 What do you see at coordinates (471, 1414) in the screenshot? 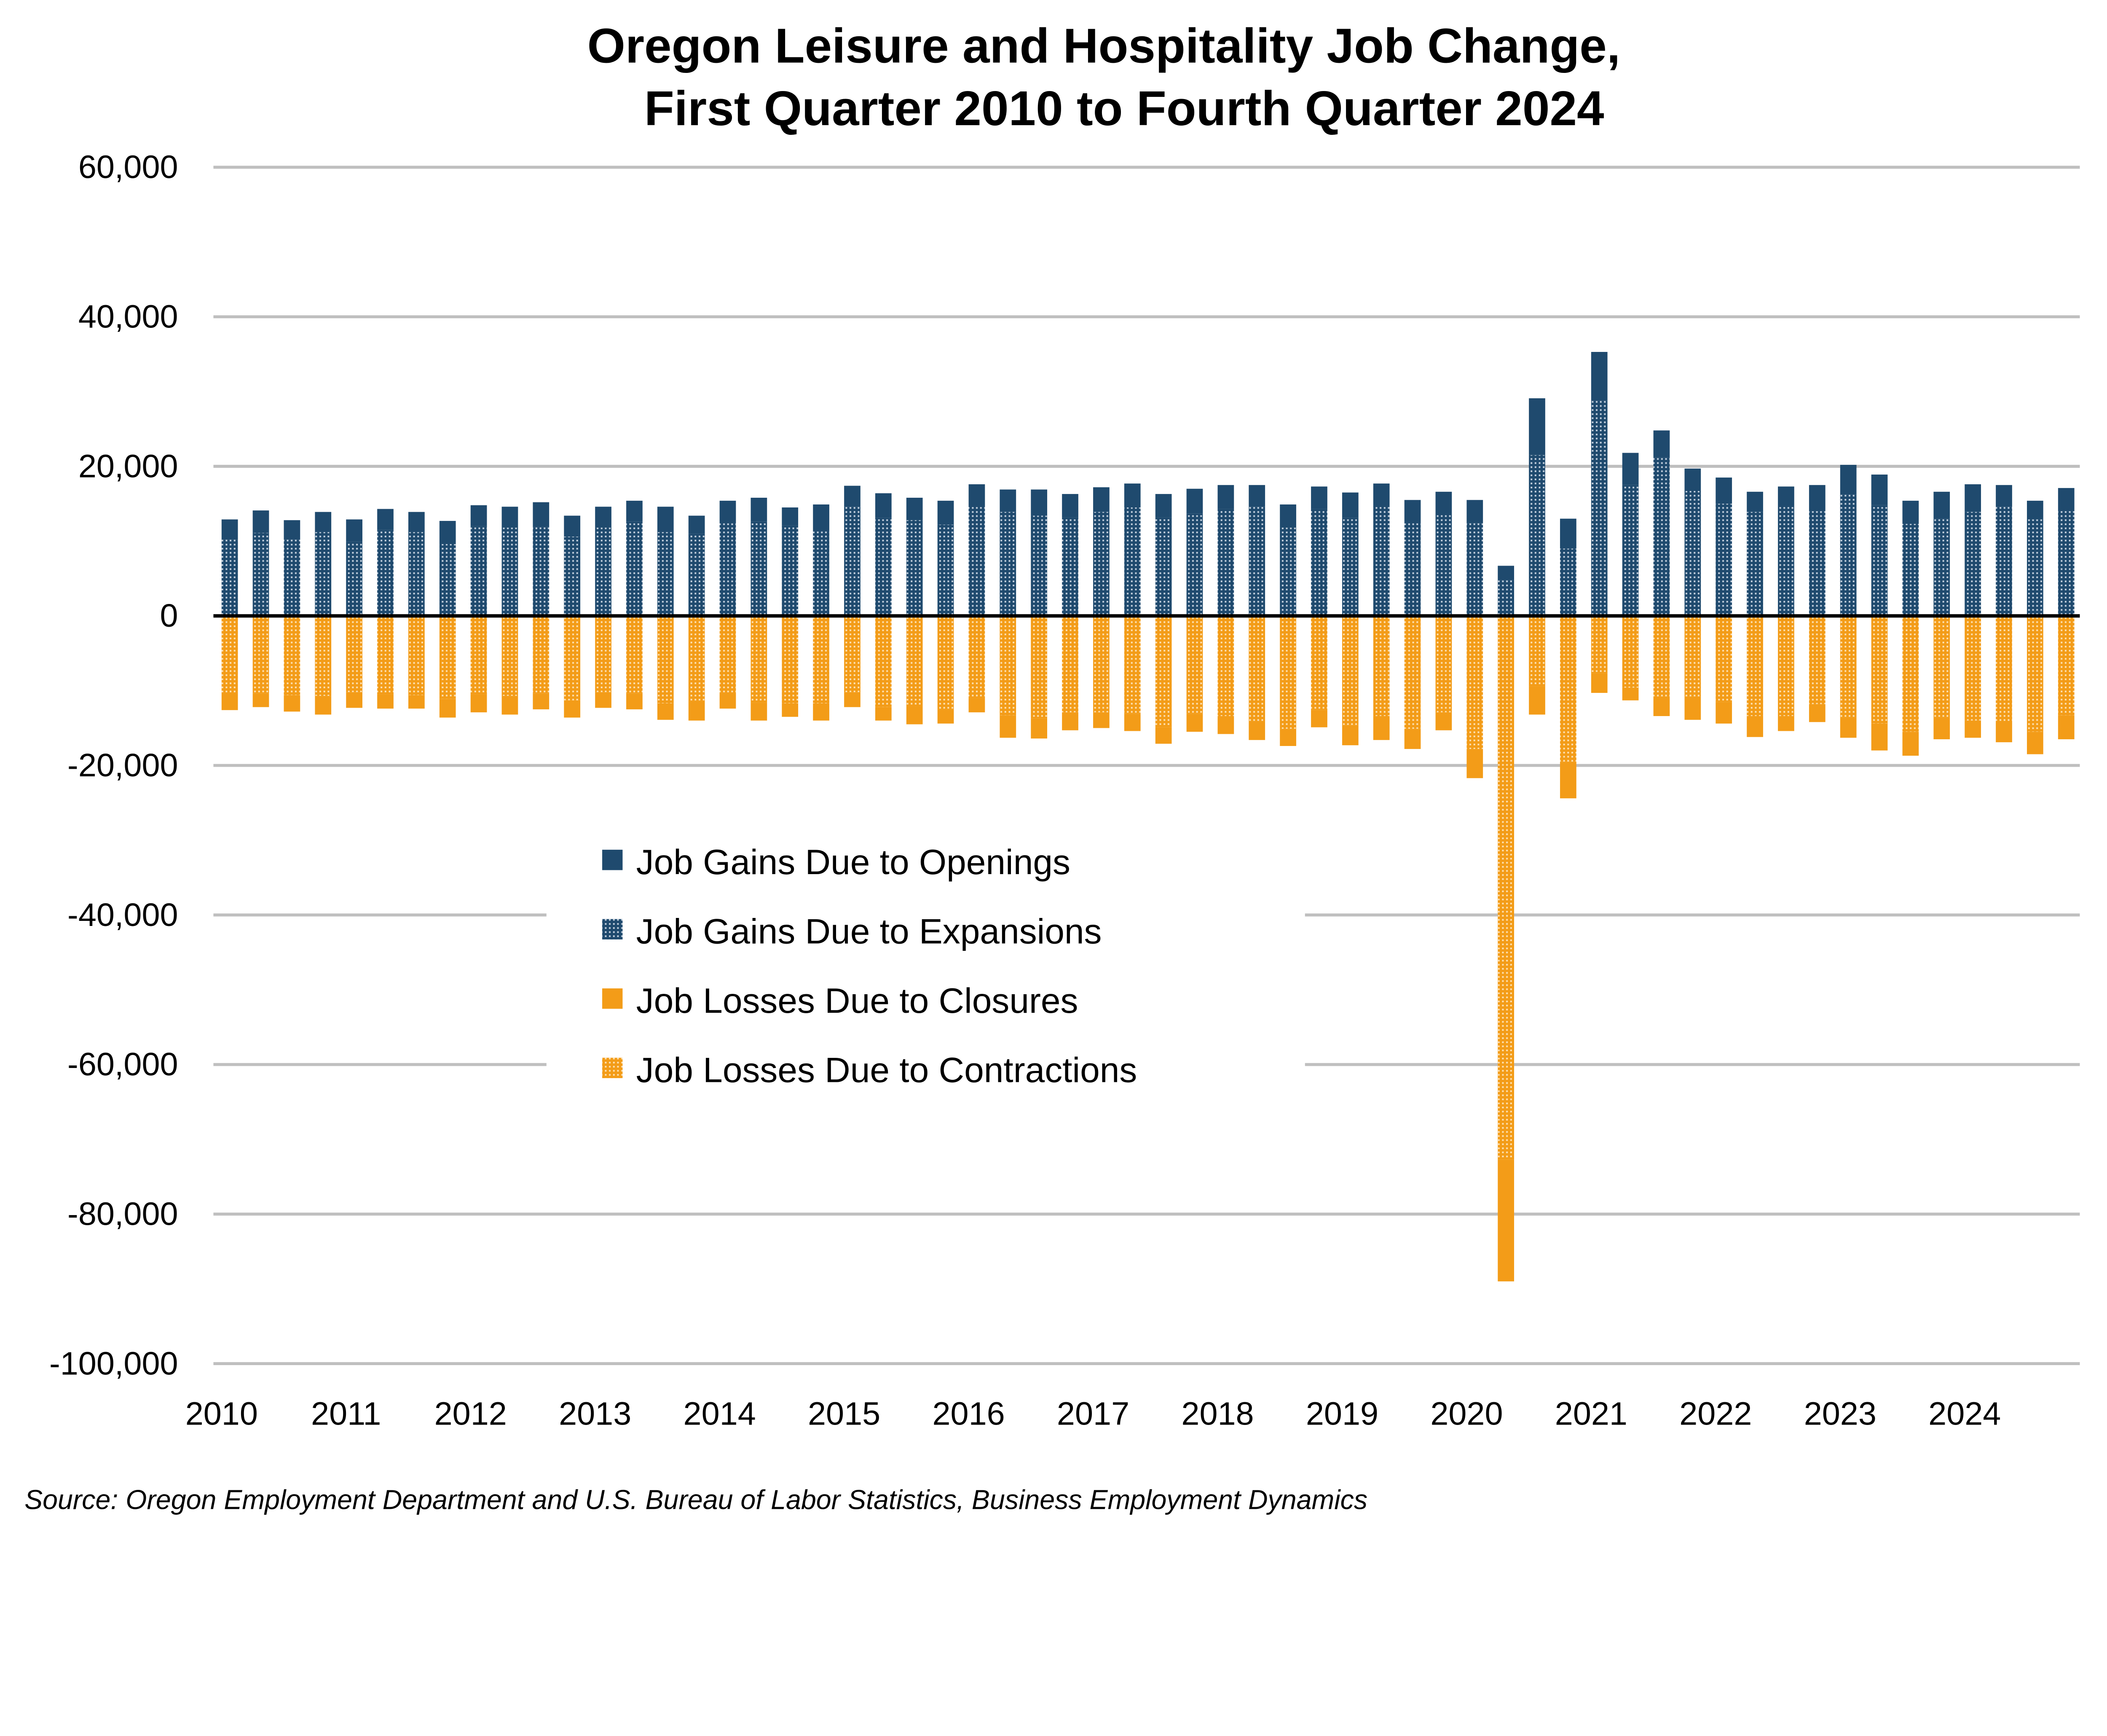
I see `x-tick-label: 2012` at bounding box center [471, 1414].